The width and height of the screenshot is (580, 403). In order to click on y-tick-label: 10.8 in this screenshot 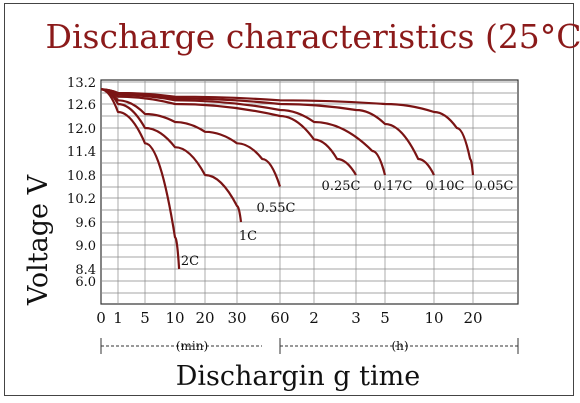, I will do `click(81, 176)`.